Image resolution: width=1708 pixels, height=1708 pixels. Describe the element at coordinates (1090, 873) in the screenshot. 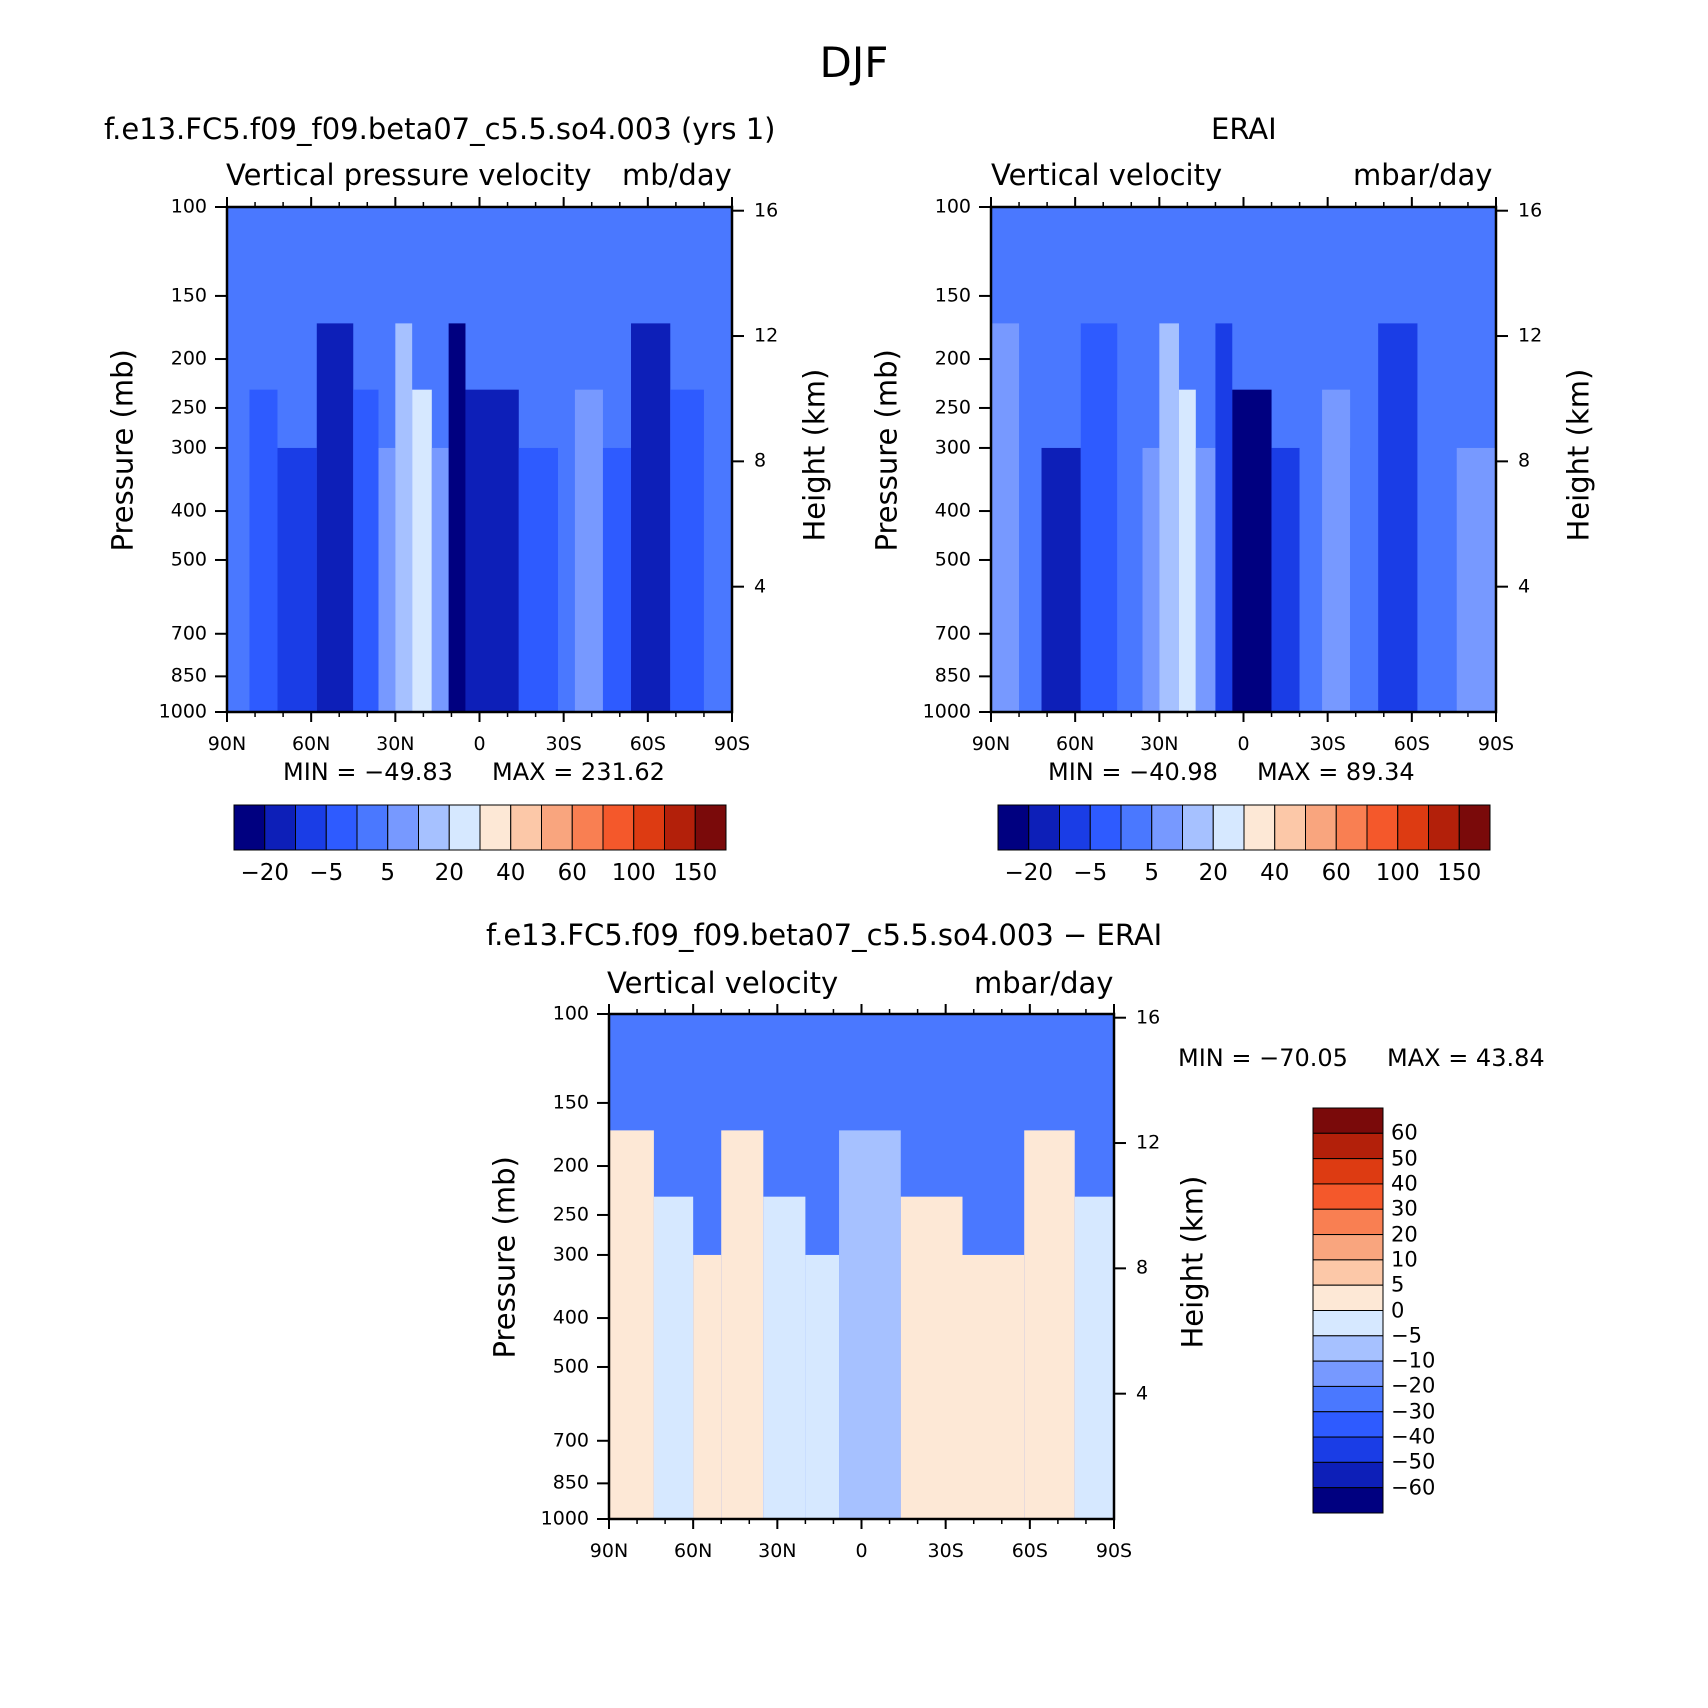

I see `panel2-colorbar-label: −5` at that location.